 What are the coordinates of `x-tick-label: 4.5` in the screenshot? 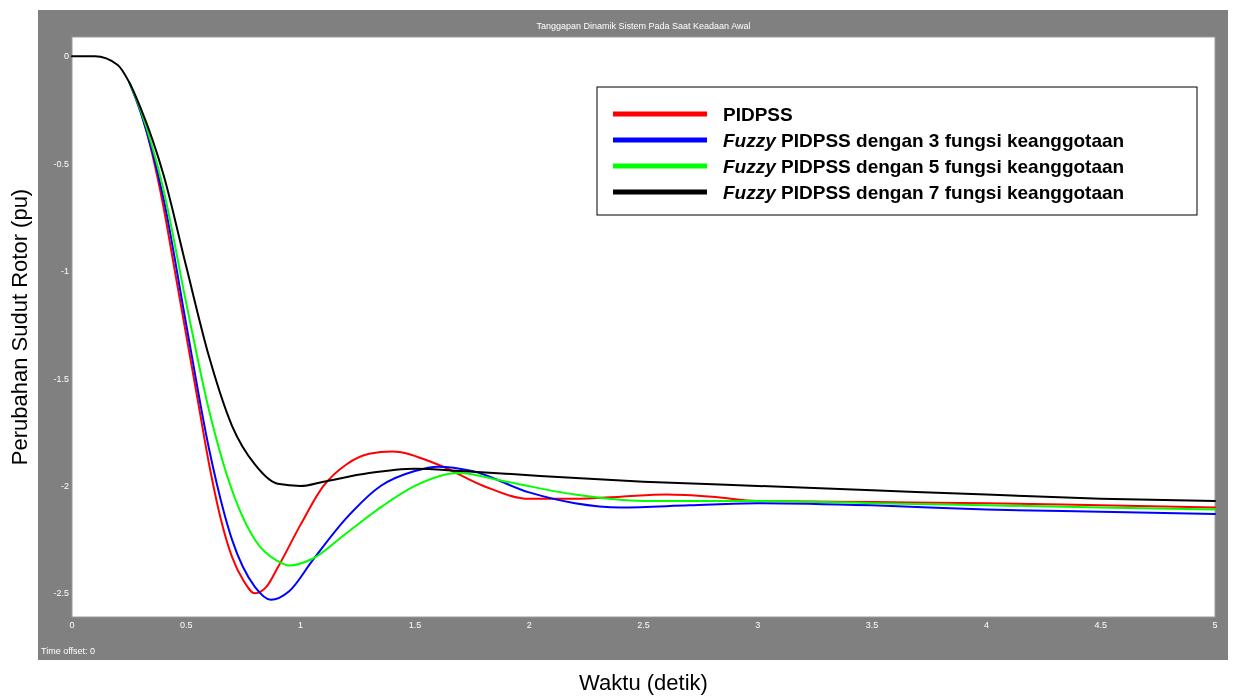 It's located at (1100, 625).